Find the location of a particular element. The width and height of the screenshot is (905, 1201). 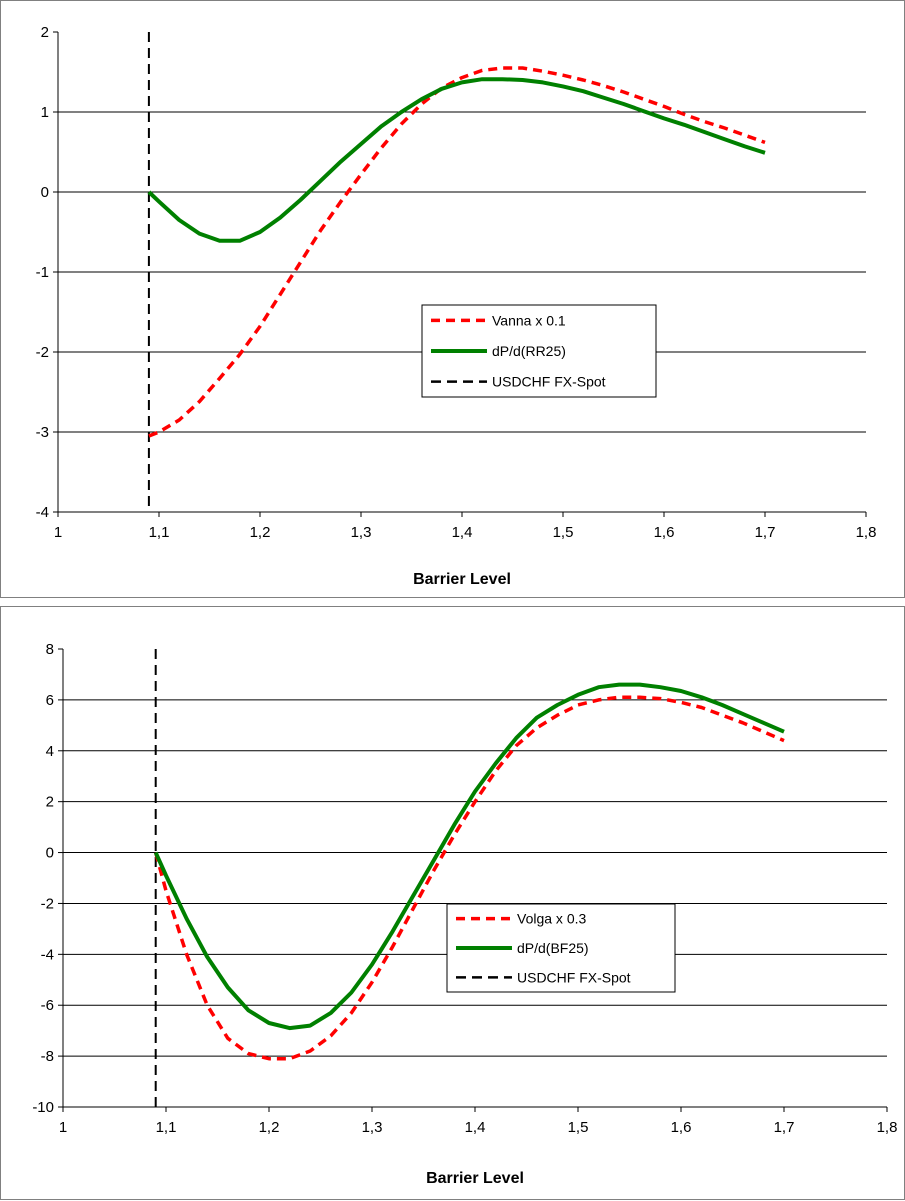

legend-label: dP/d(BF25) is located at coordinates (553, 948).